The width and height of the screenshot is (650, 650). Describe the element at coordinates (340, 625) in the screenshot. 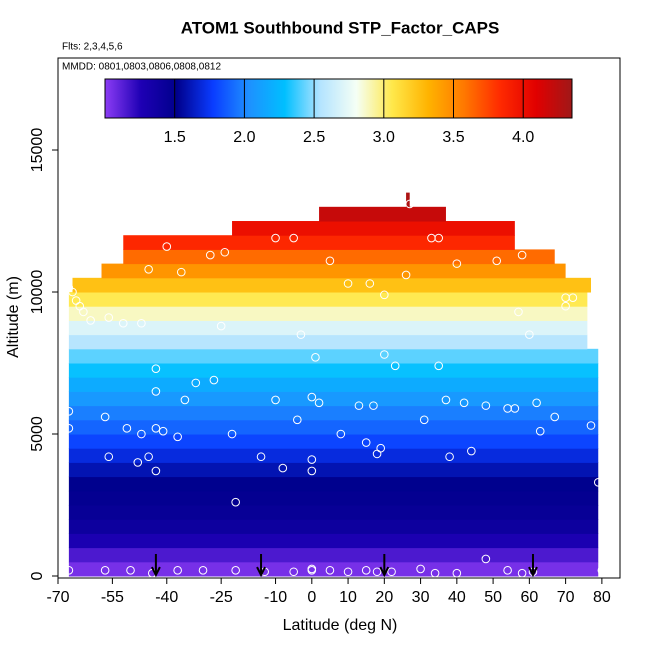

I see `x-axis-title: Latitude (deg N)` at that location.